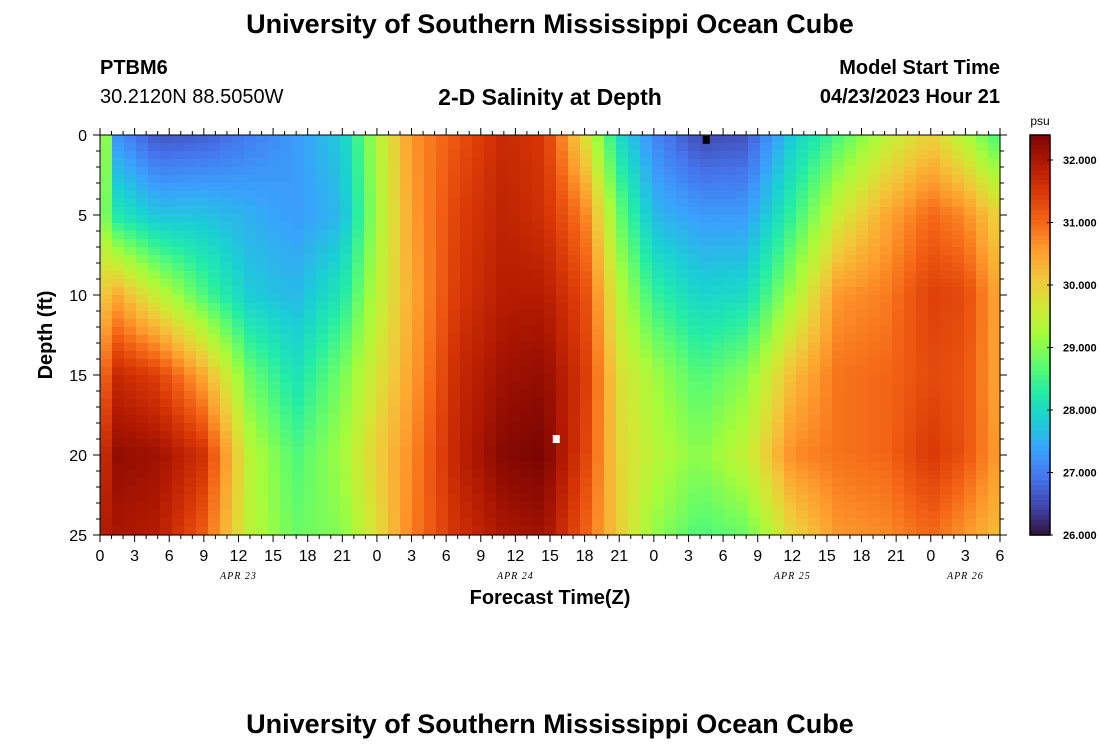  Describe the element at coordinates (376, 556) in the screenshot. I see `x-tick-label: 0` at that location.